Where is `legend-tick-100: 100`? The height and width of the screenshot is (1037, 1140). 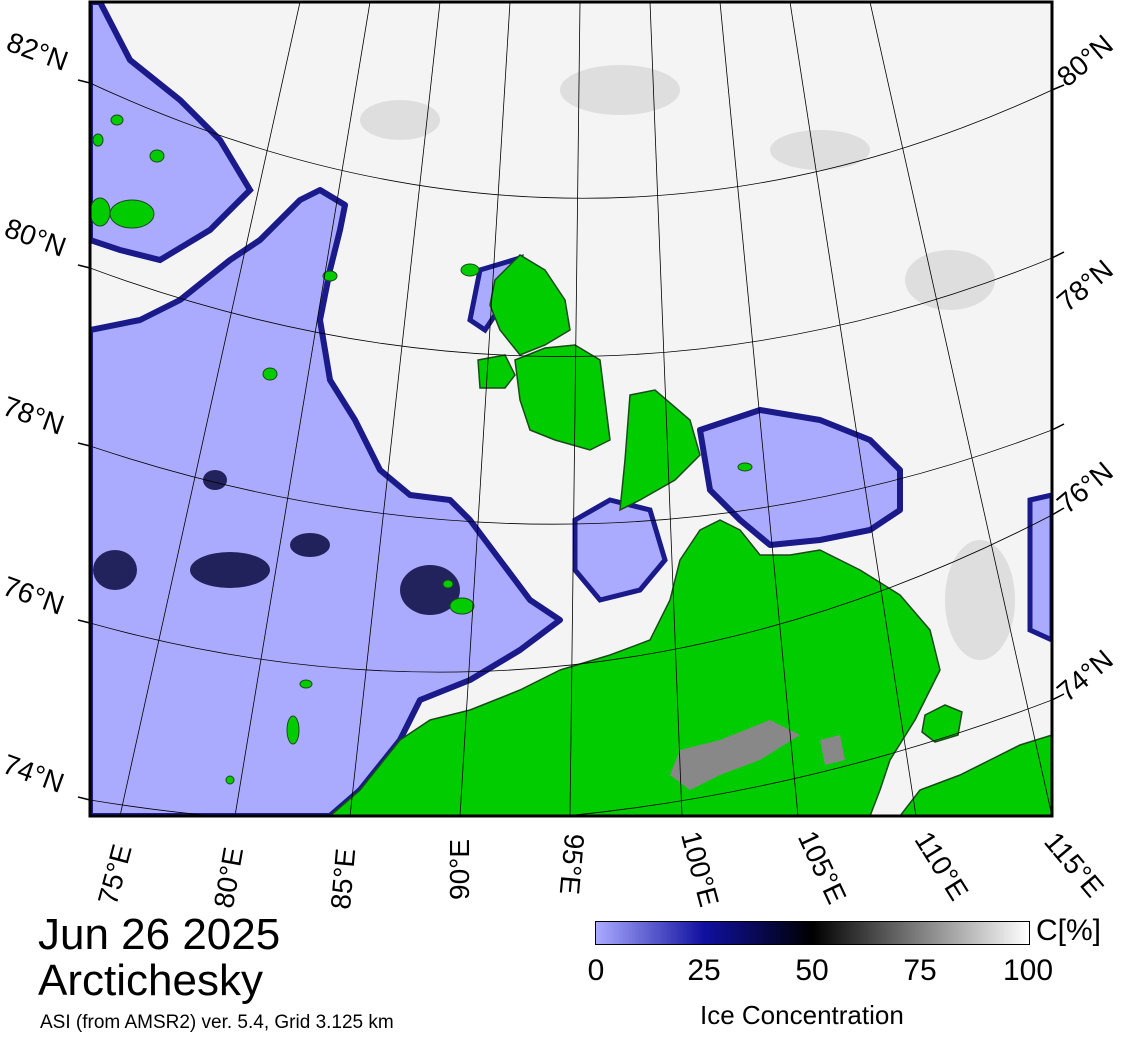 legend-tick-100: 100 is located at coordinates (1028, 970).